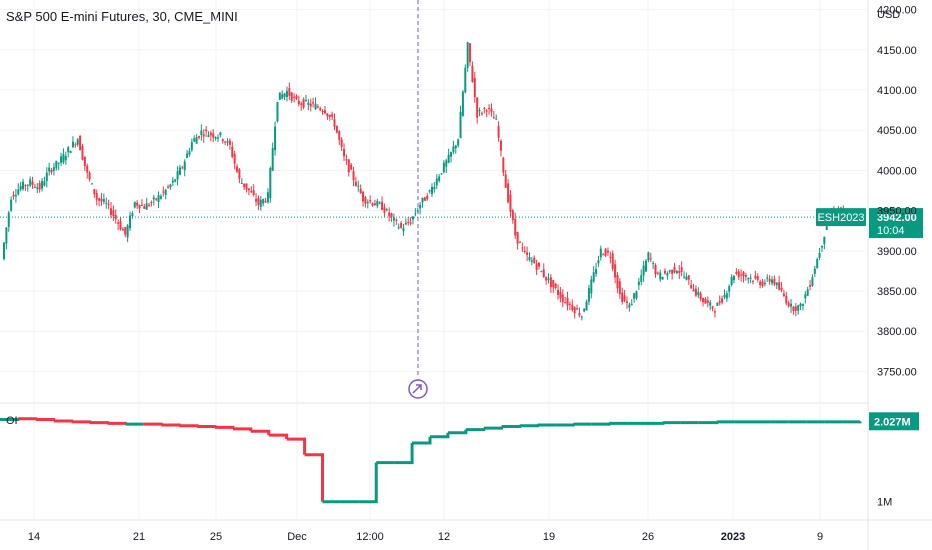 The width and height of the screenshot is (932, 550). Describe the element at coordinates (897, 372) in the screenshot. I see `price-tick-label: 3750.00` at that location.